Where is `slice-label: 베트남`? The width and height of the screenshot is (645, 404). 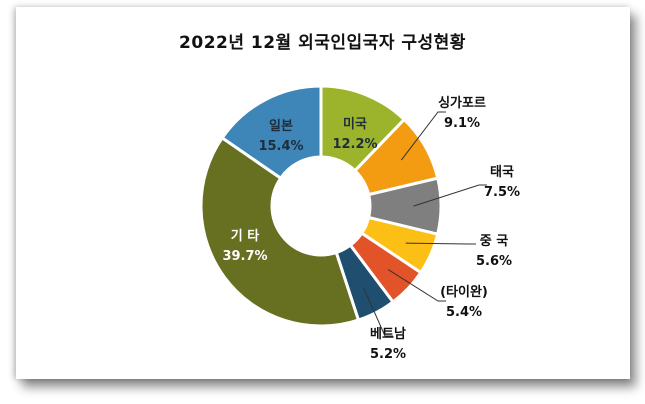 slice-label: 베트남 is located at coordinates (388, 334).